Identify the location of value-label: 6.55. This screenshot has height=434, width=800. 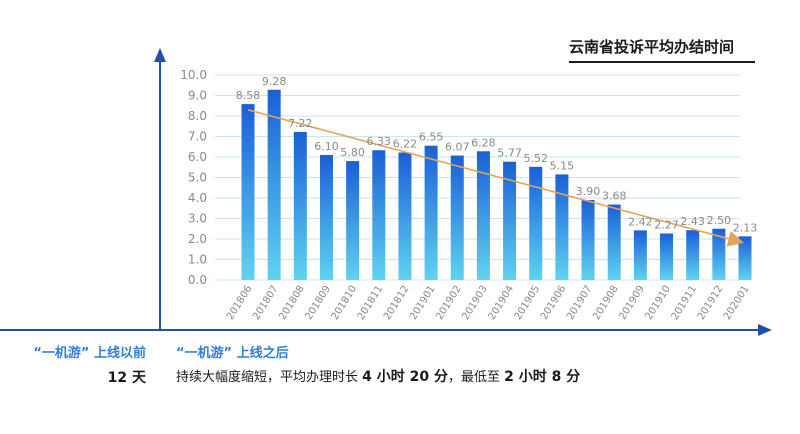
(431, 137).